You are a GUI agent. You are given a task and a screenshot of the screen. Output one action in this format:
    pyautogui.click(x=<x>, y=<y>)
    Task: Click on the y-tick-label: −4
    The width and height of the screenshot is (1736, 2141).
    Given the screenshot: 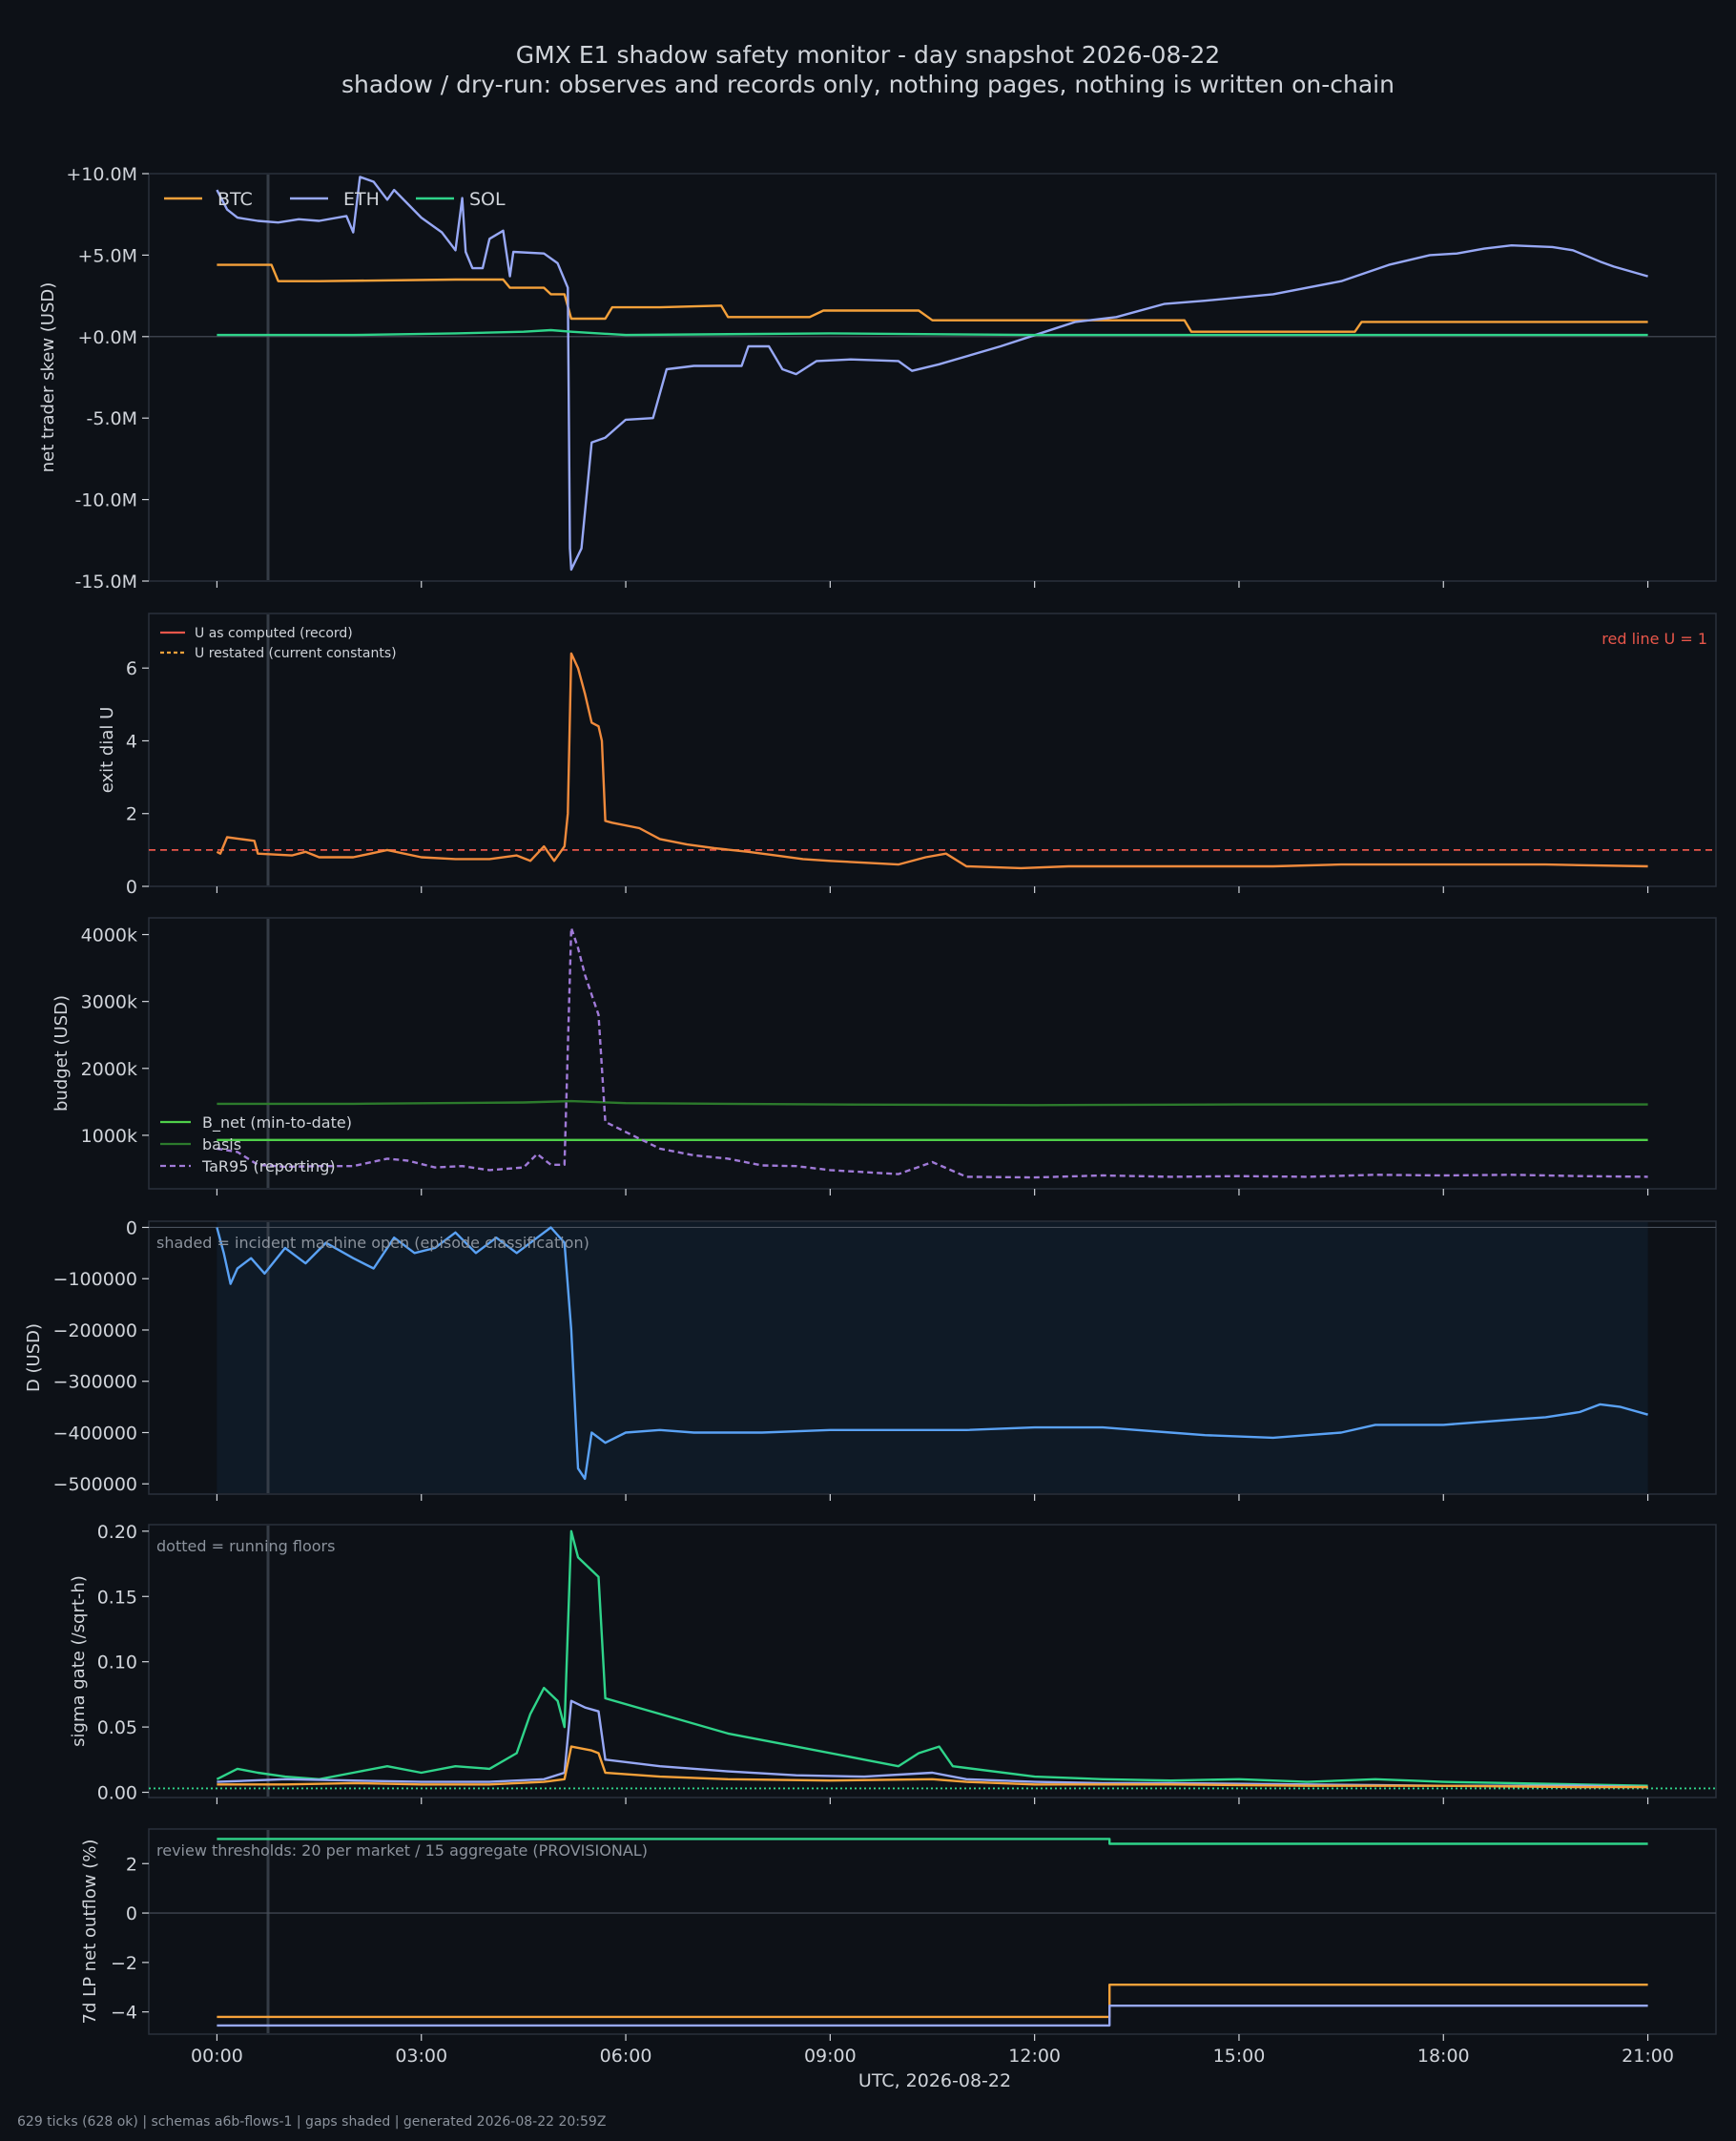 What is the action you would take?
    pyautogui.click(x=124, y=2013)
    